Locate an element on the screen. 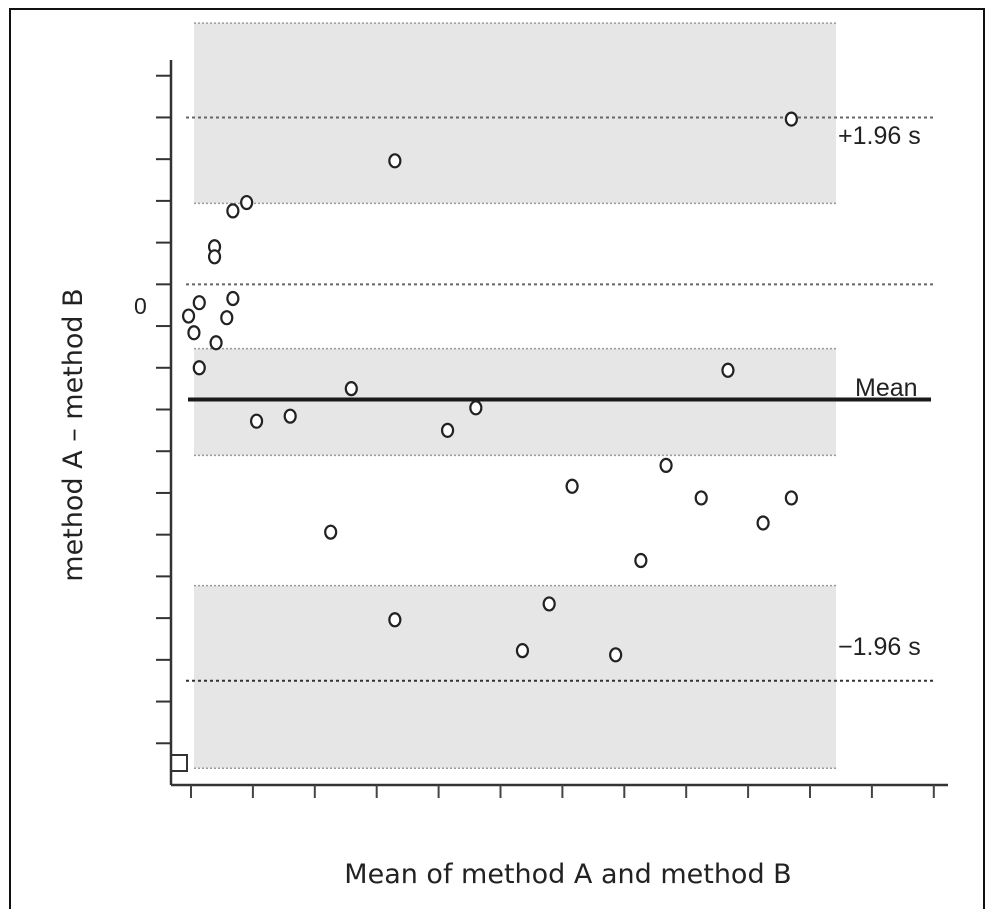  band-lower is located at coordinates (515, 677).